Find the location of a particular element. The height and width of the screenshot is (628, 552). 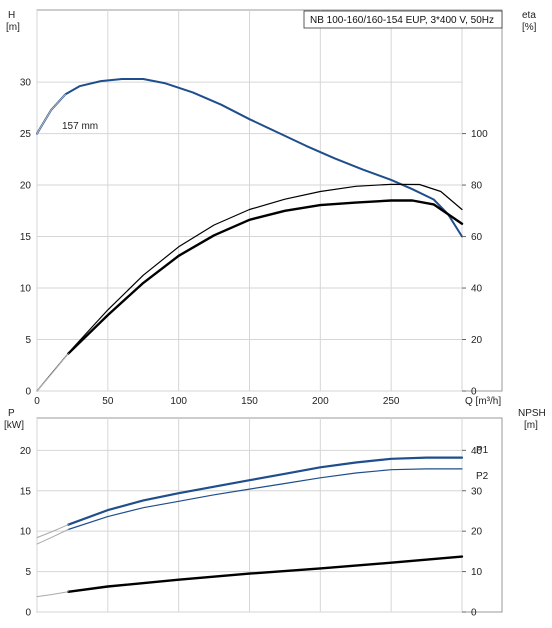

right-tick-label: 60 is located at coordinates (477, 237).